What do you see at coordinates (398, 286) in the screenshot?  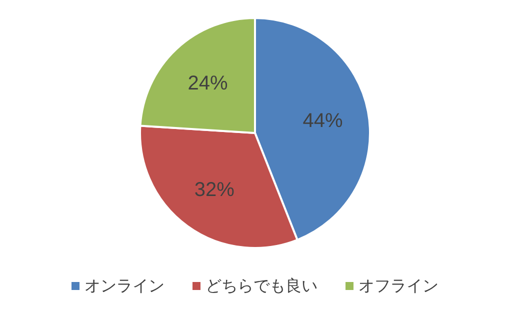 I see `legend-label: オフライン` at bounding box center [398, 286].